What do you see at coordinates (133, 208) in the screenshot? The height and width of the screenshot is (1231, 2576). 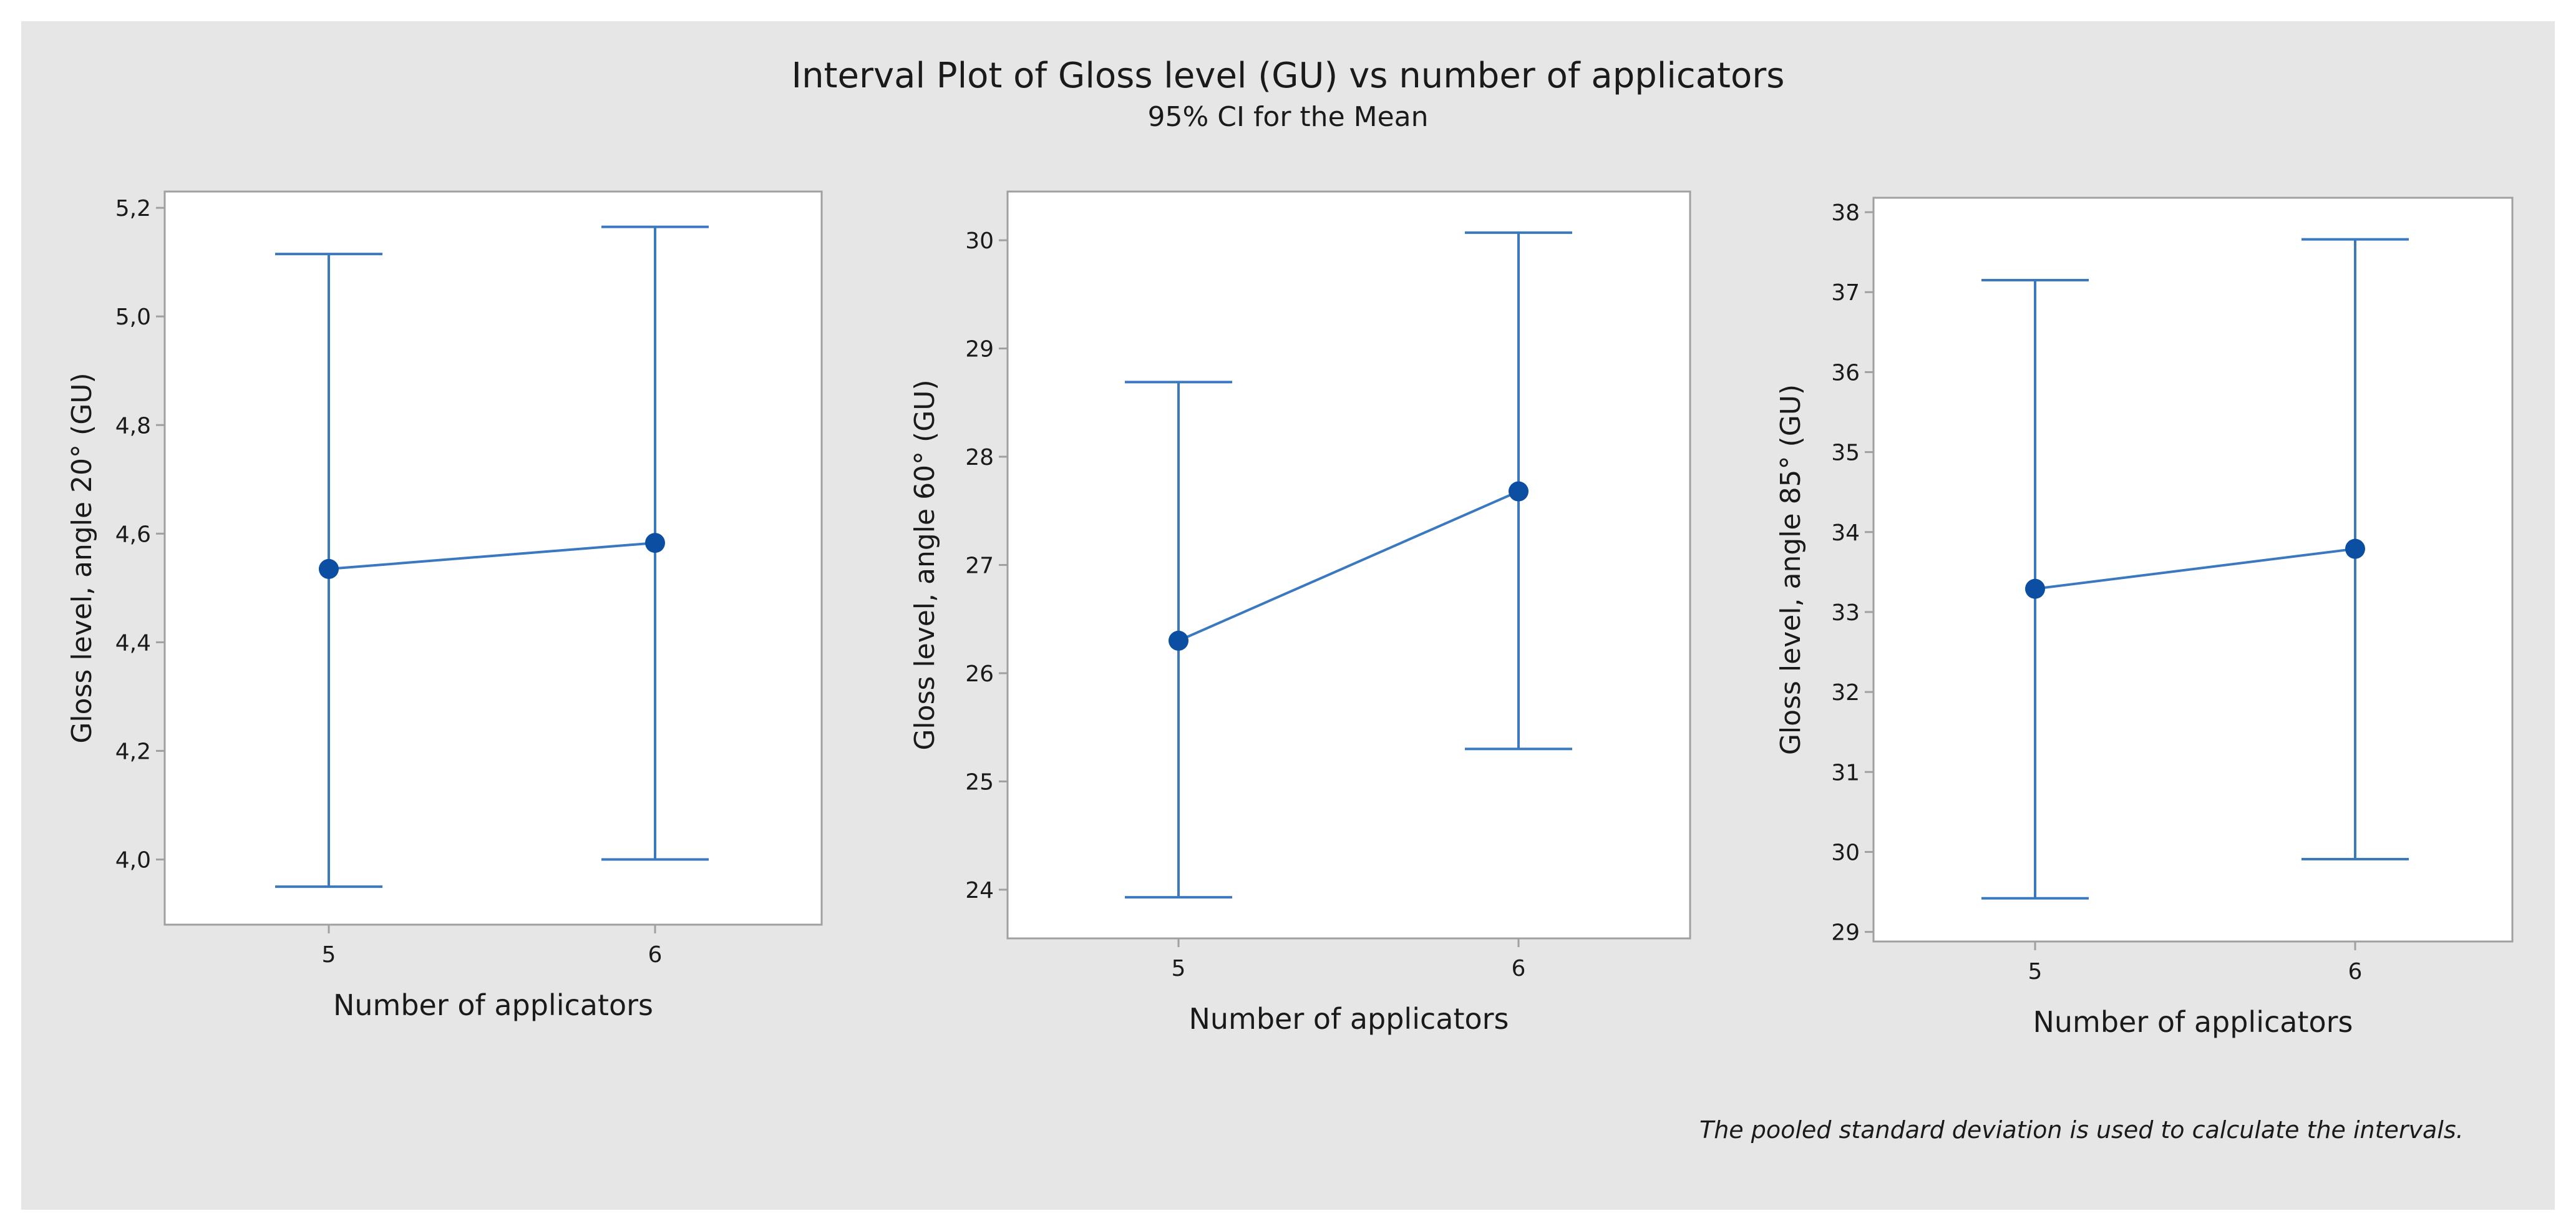 I see `y-tick-label: 5,2` at bounding box center [133, 208].